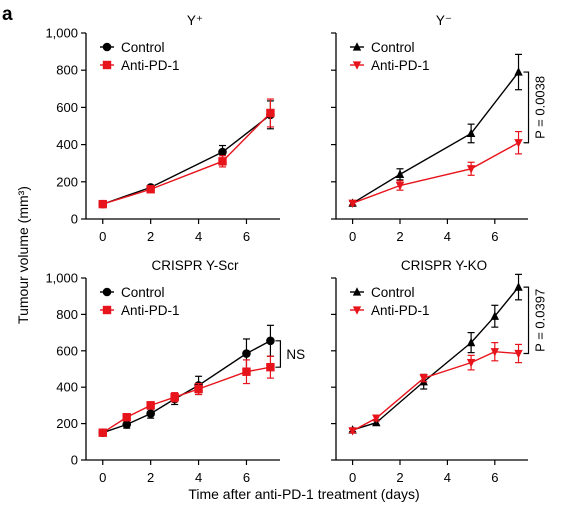 The image size is (564, 509). I want to click on x-axis-label: Time after anti-PD-1 treatment (days), so click(303, 494).